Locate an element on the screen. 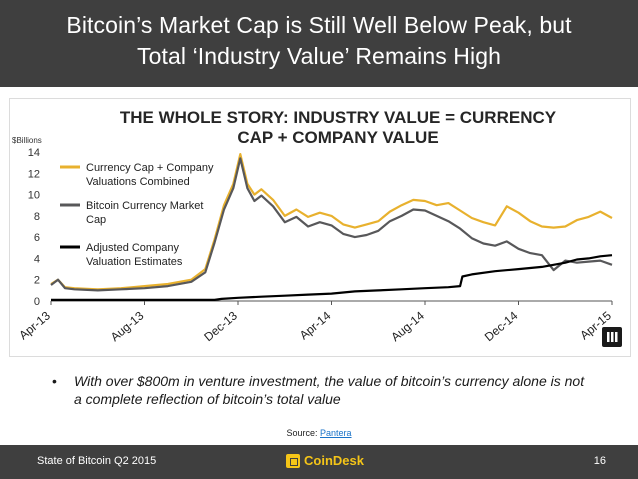 The height and width of the screenshot is (479, 638). coindesk-logo-text: CoinDesk is located at coordinates (334, 460).